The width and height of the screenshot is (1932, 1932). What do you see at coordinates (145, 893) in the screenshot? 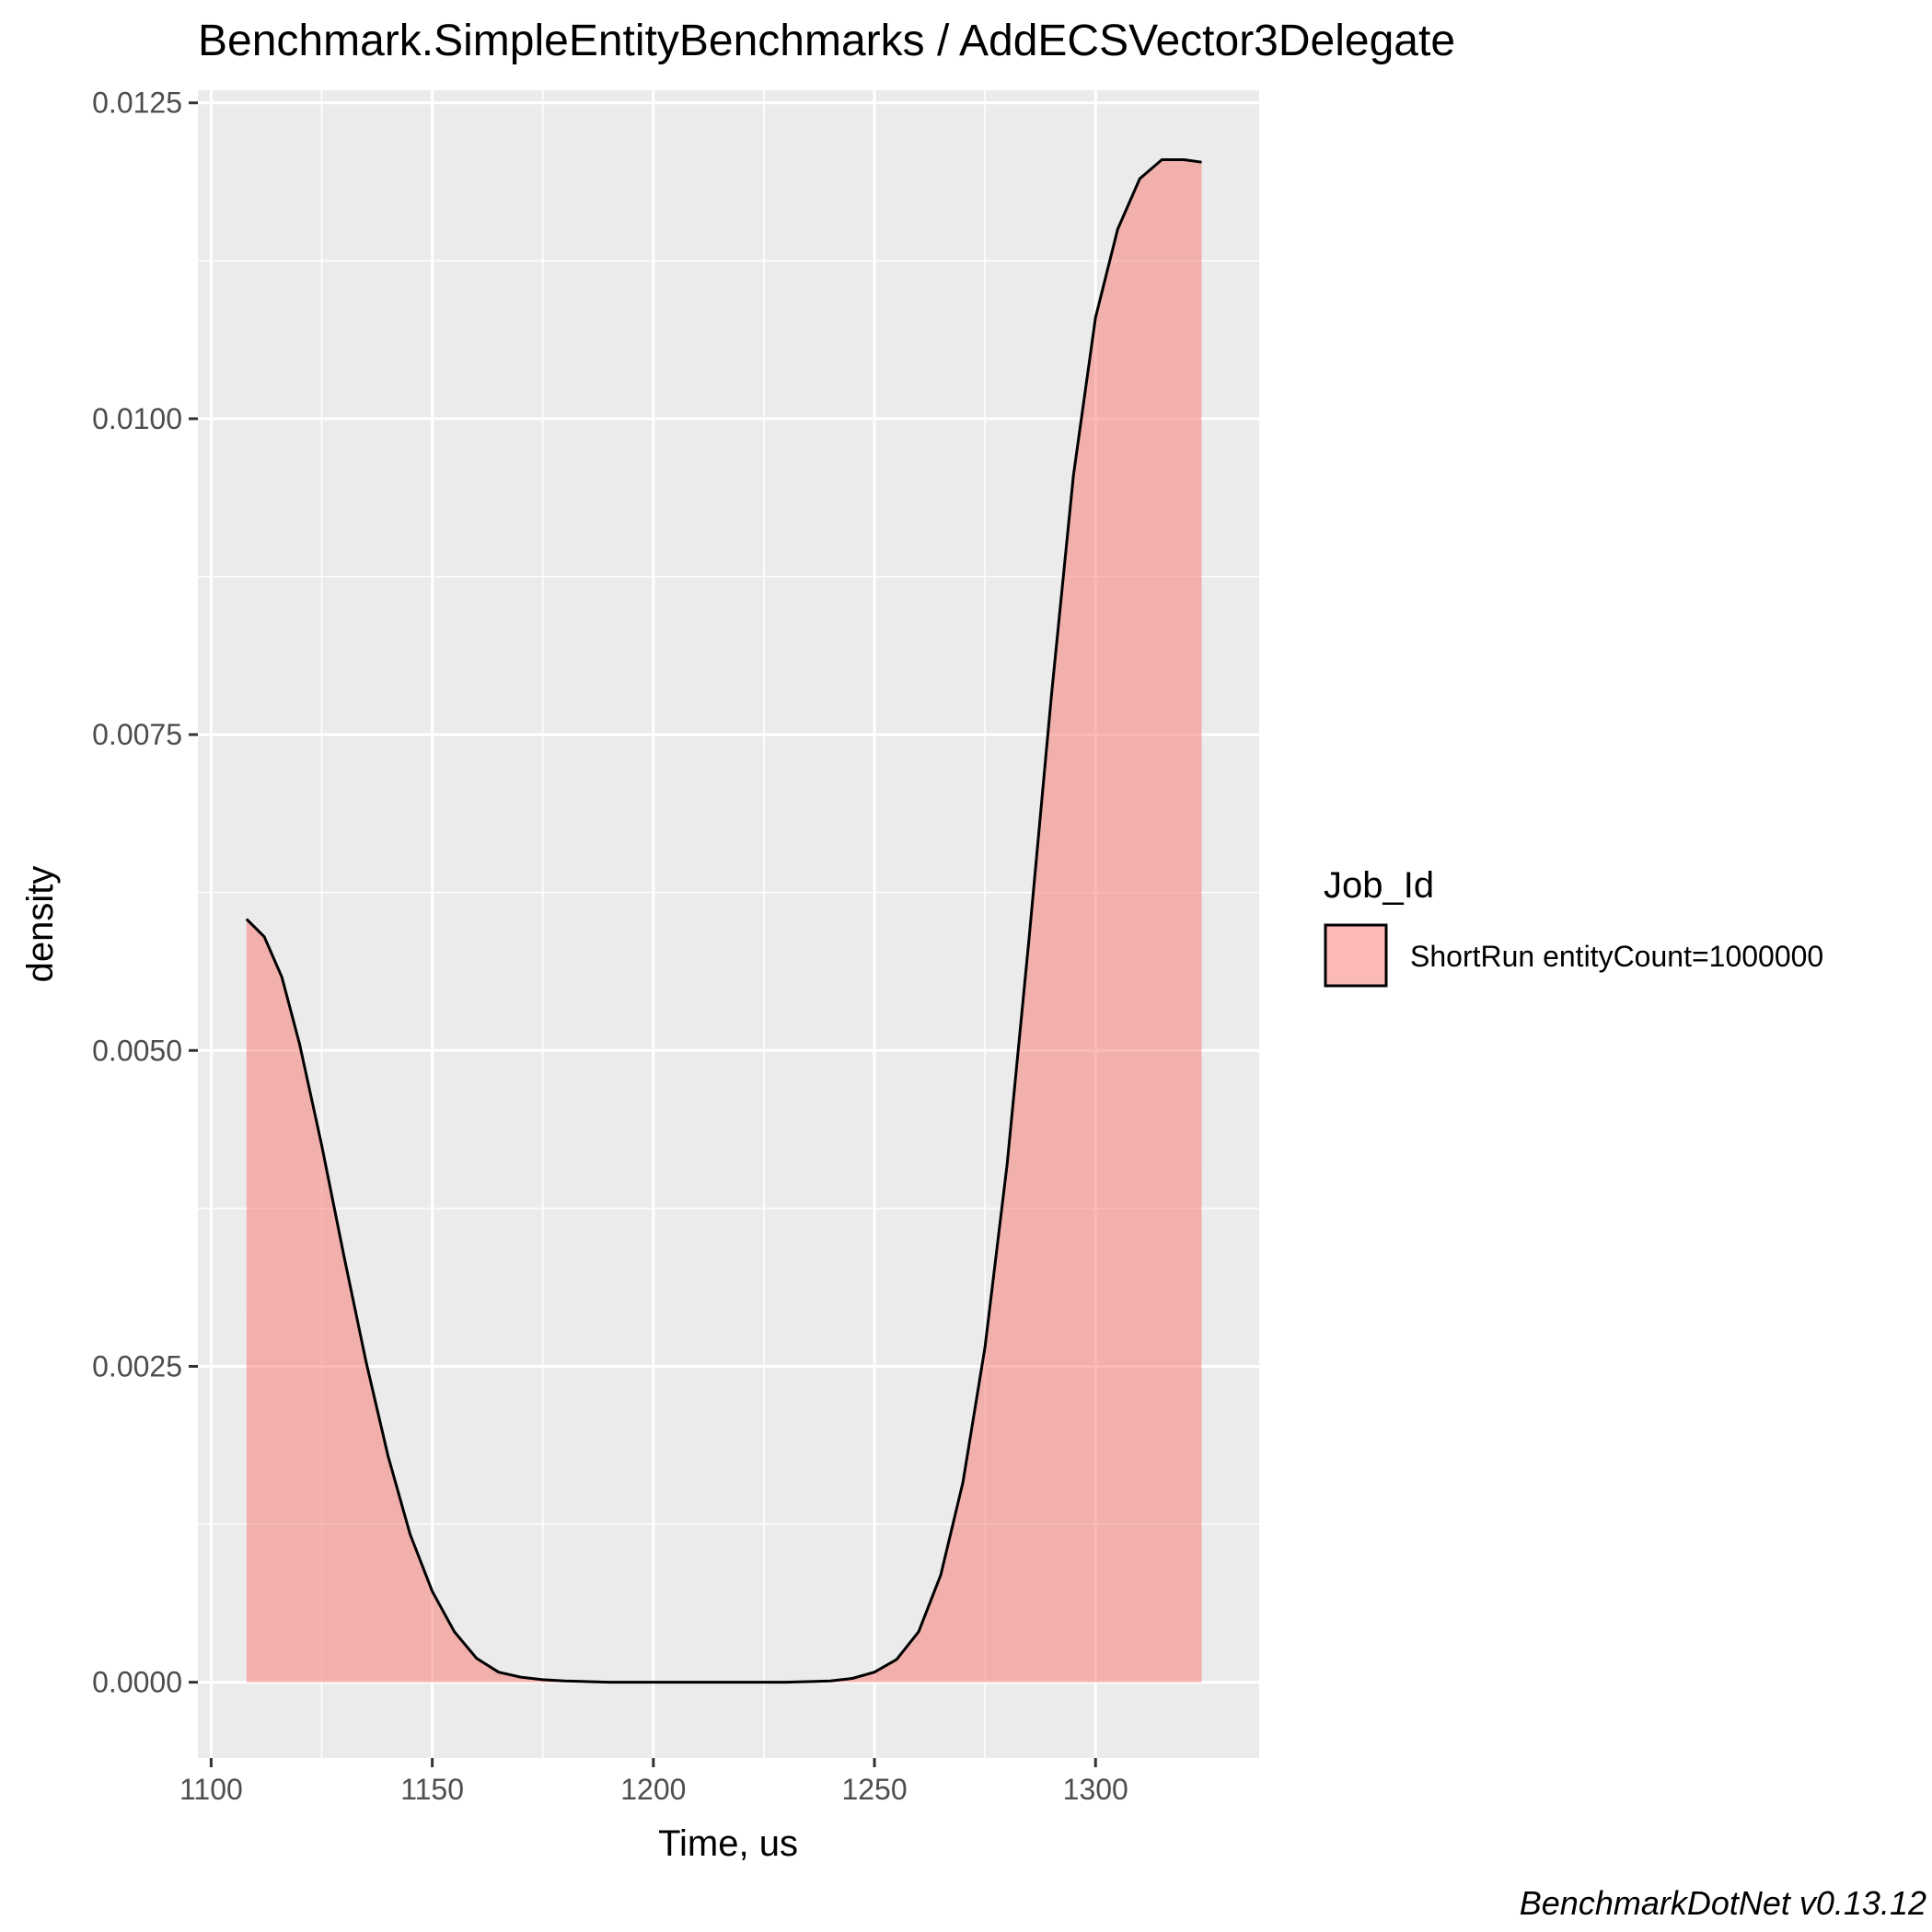
I see `y-axis: 0.0000 0.0025 0.0050 0.0075 0.0100 0.0125` at bounding box center [145, 893].